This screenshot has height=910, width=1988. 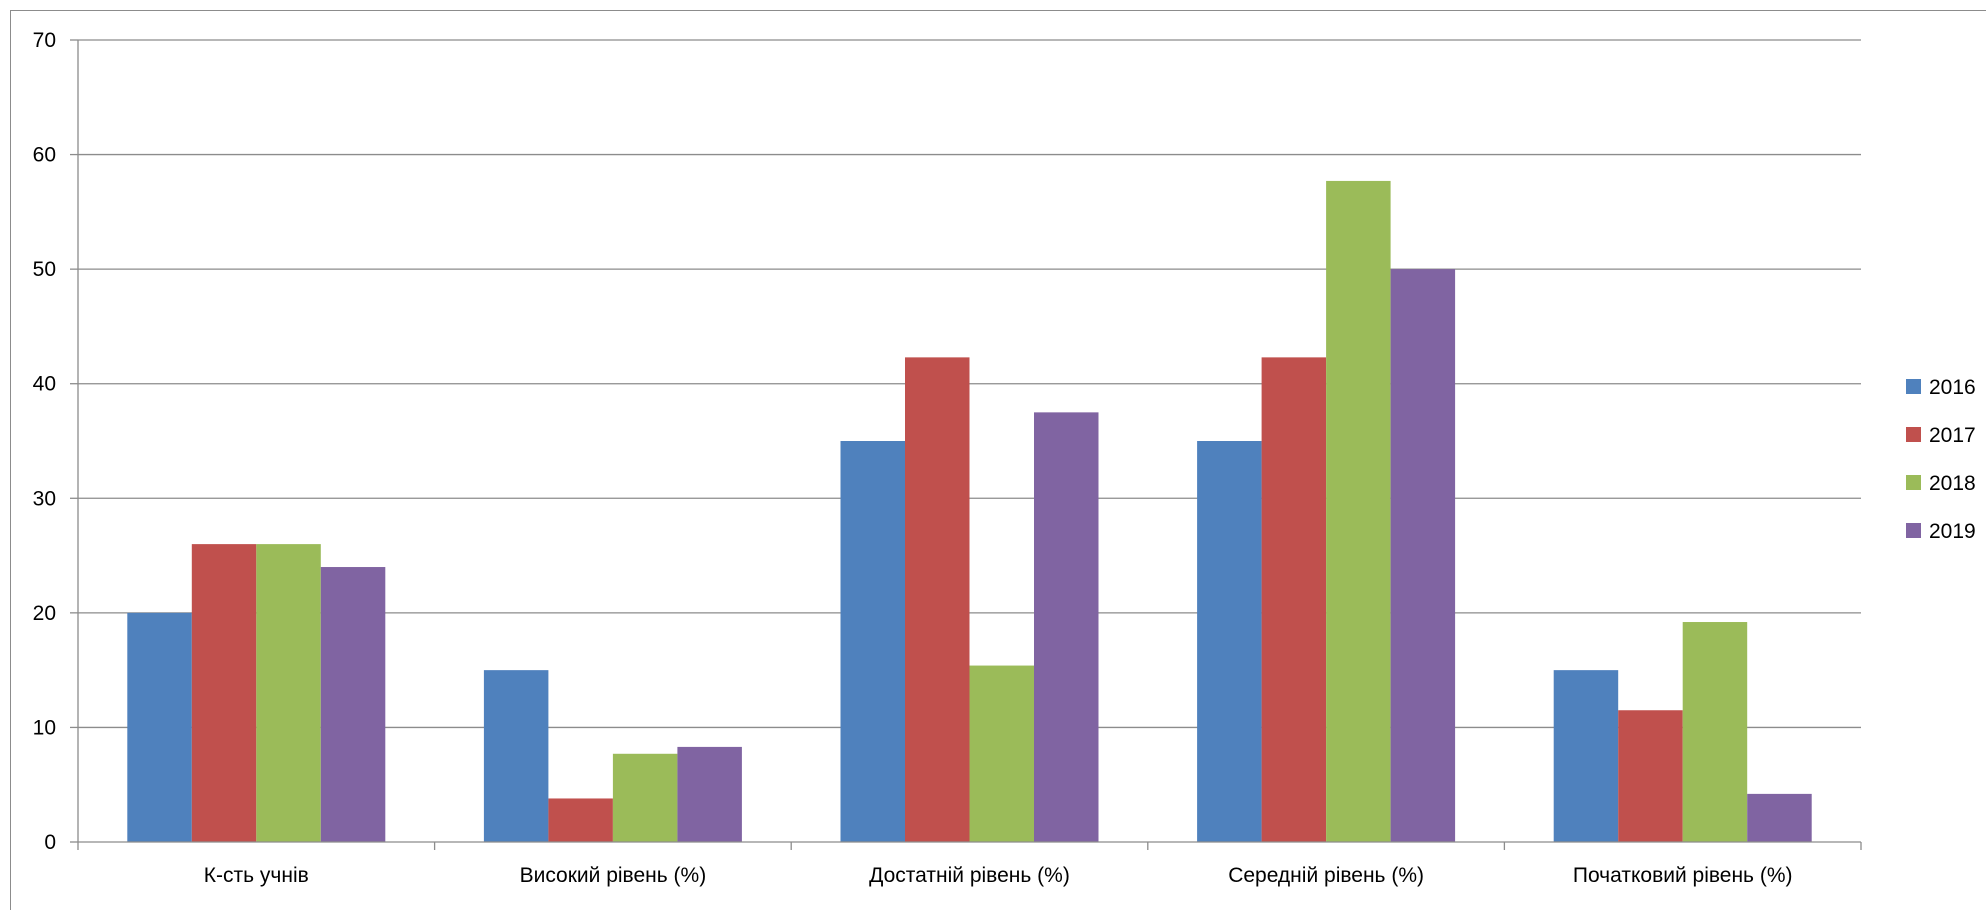 I want to click on x-category-label: Високий рівень (%), so click(x=613, y=875).